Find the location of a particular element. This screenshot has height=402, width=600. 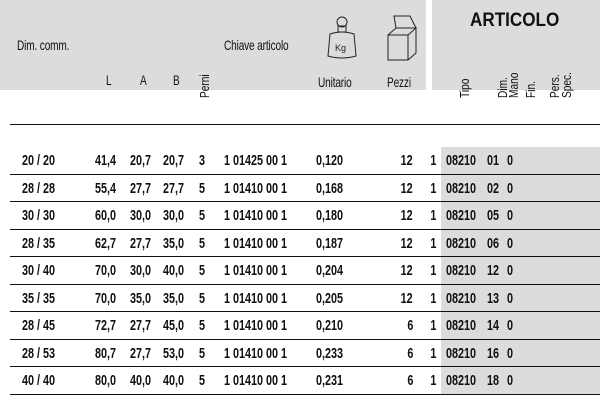

cell-unitario: 0,180 is located at coordinates (330, 215).